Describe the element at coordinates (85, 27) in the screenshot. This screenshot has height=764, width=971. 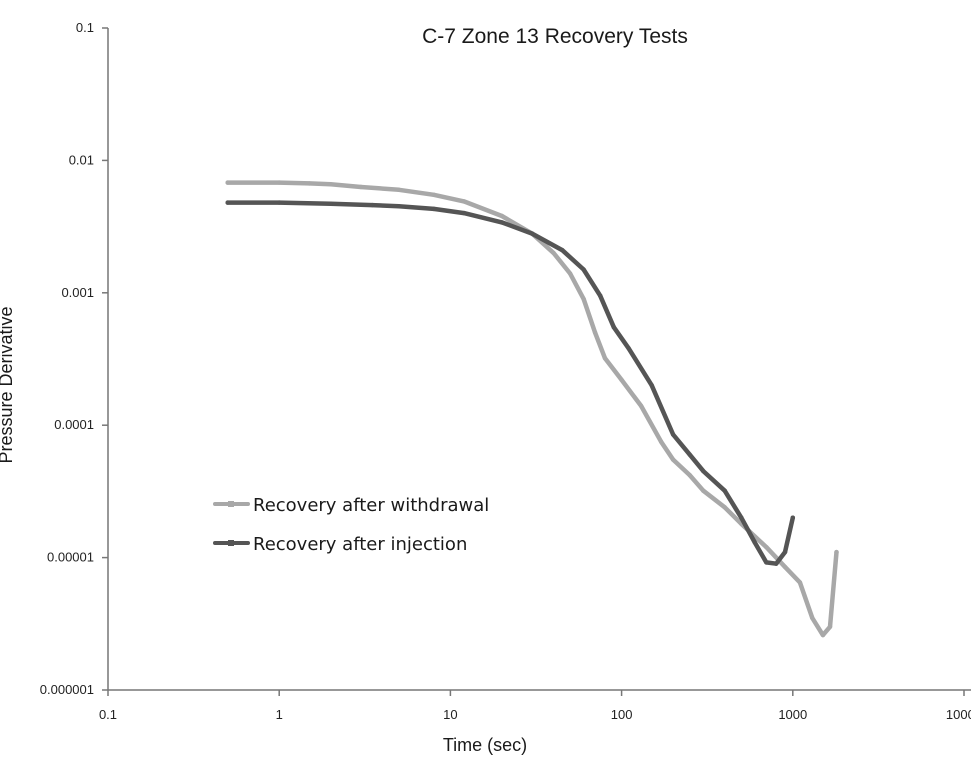
I see `y-tick-label: 0.1` at that location.